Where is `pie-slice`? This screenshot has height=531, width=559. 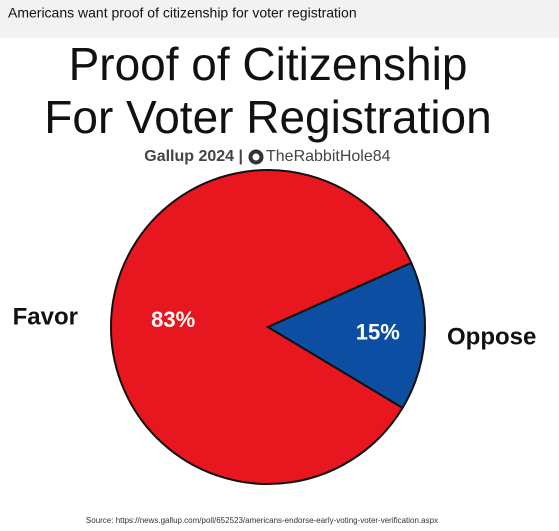 pie-slice is located at coordinates (345, 335).